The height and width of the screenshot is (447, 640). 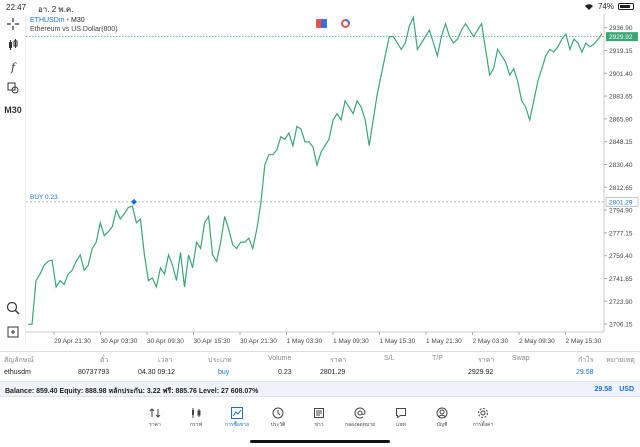 I want to click on col-type: ประเภท, so click(x=220, y=360).